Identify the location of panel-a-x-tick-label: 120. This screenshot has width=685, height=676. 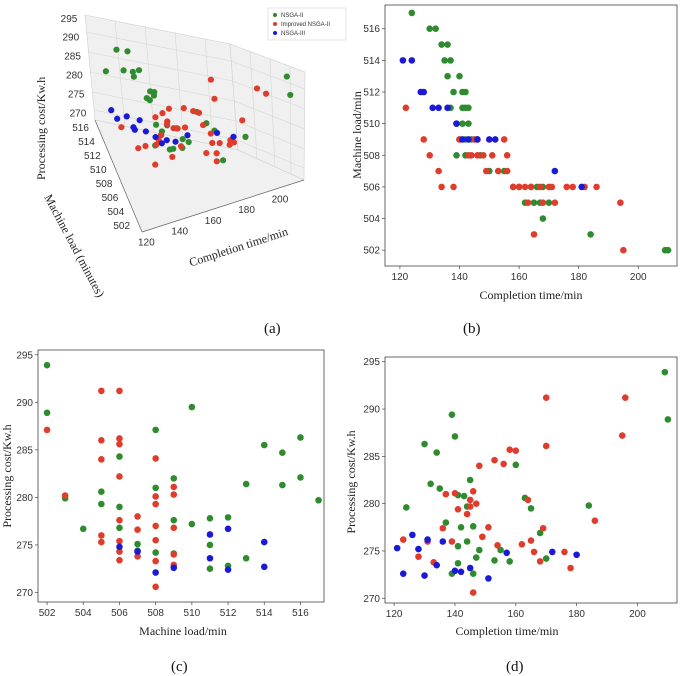
(146, 242).